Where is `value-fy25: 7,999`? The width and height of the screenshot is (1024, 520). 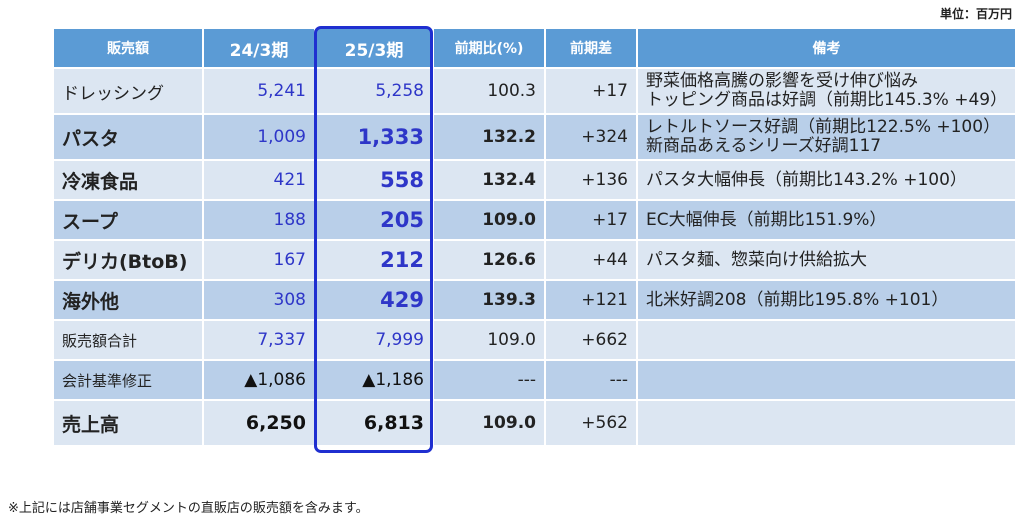 value-fy25: 7,999 is located at coordinates (374, 340).